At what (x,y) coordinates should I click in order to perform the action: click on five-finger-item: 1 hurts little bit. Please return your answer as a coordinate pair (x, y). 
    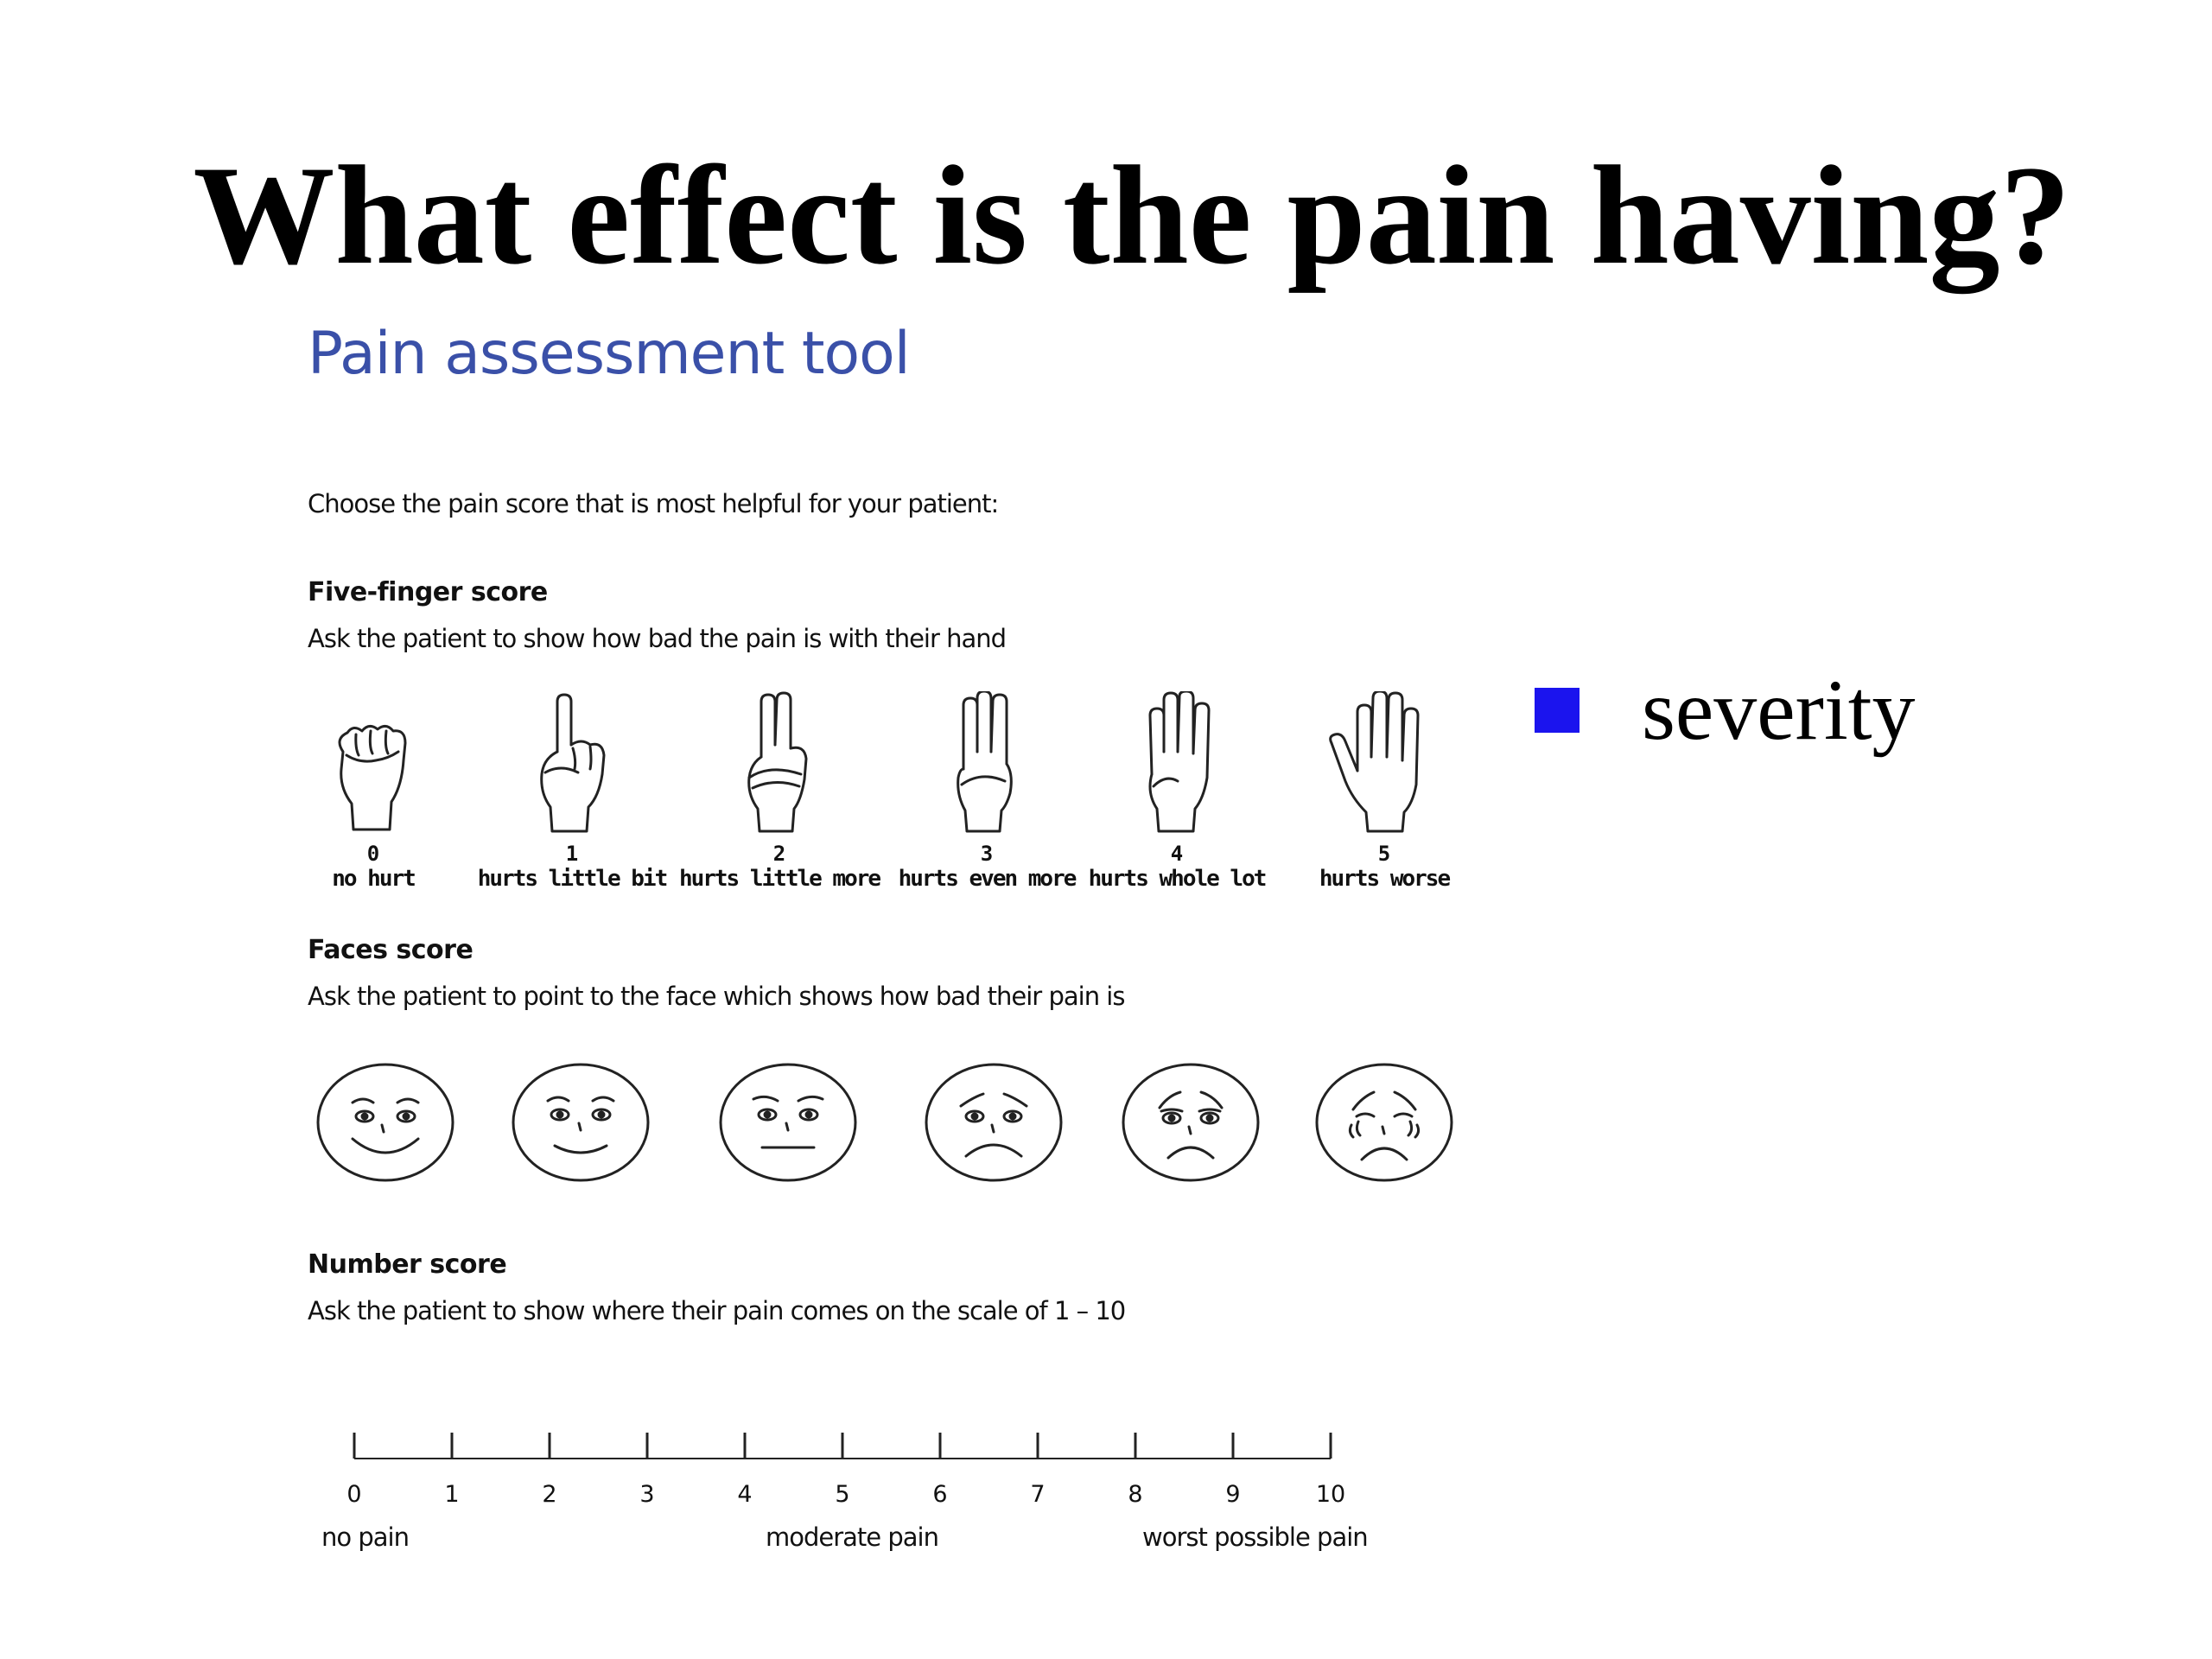
    Looking at the image, I should click on (572, 795).